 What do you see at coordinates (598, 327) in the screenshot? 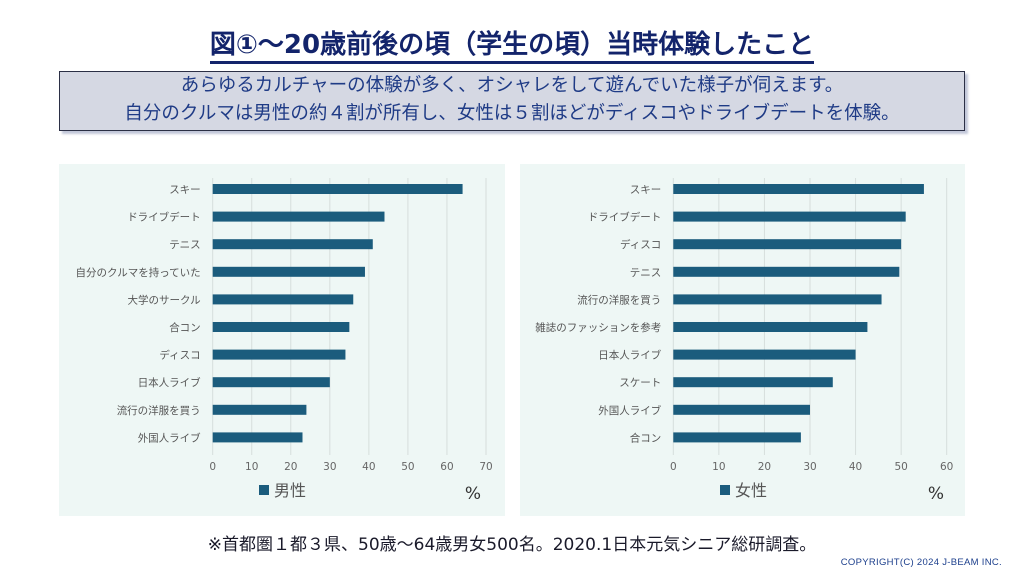
I see `category-label: 雑誌のファッションを参考` at bounding box center [598, 327].